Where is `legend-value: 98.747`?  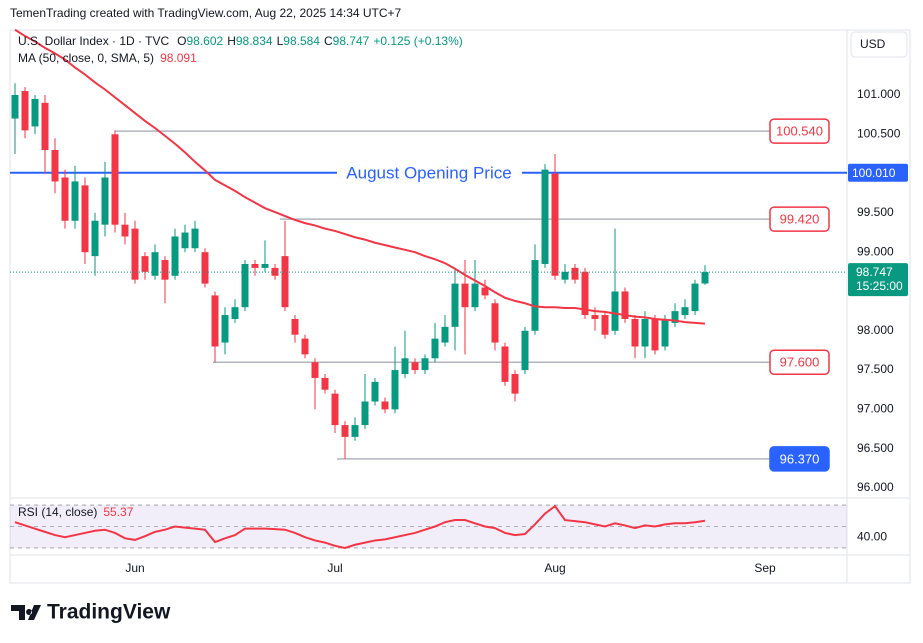
legend-value: 98.747 is located at coordinates (351, 41).